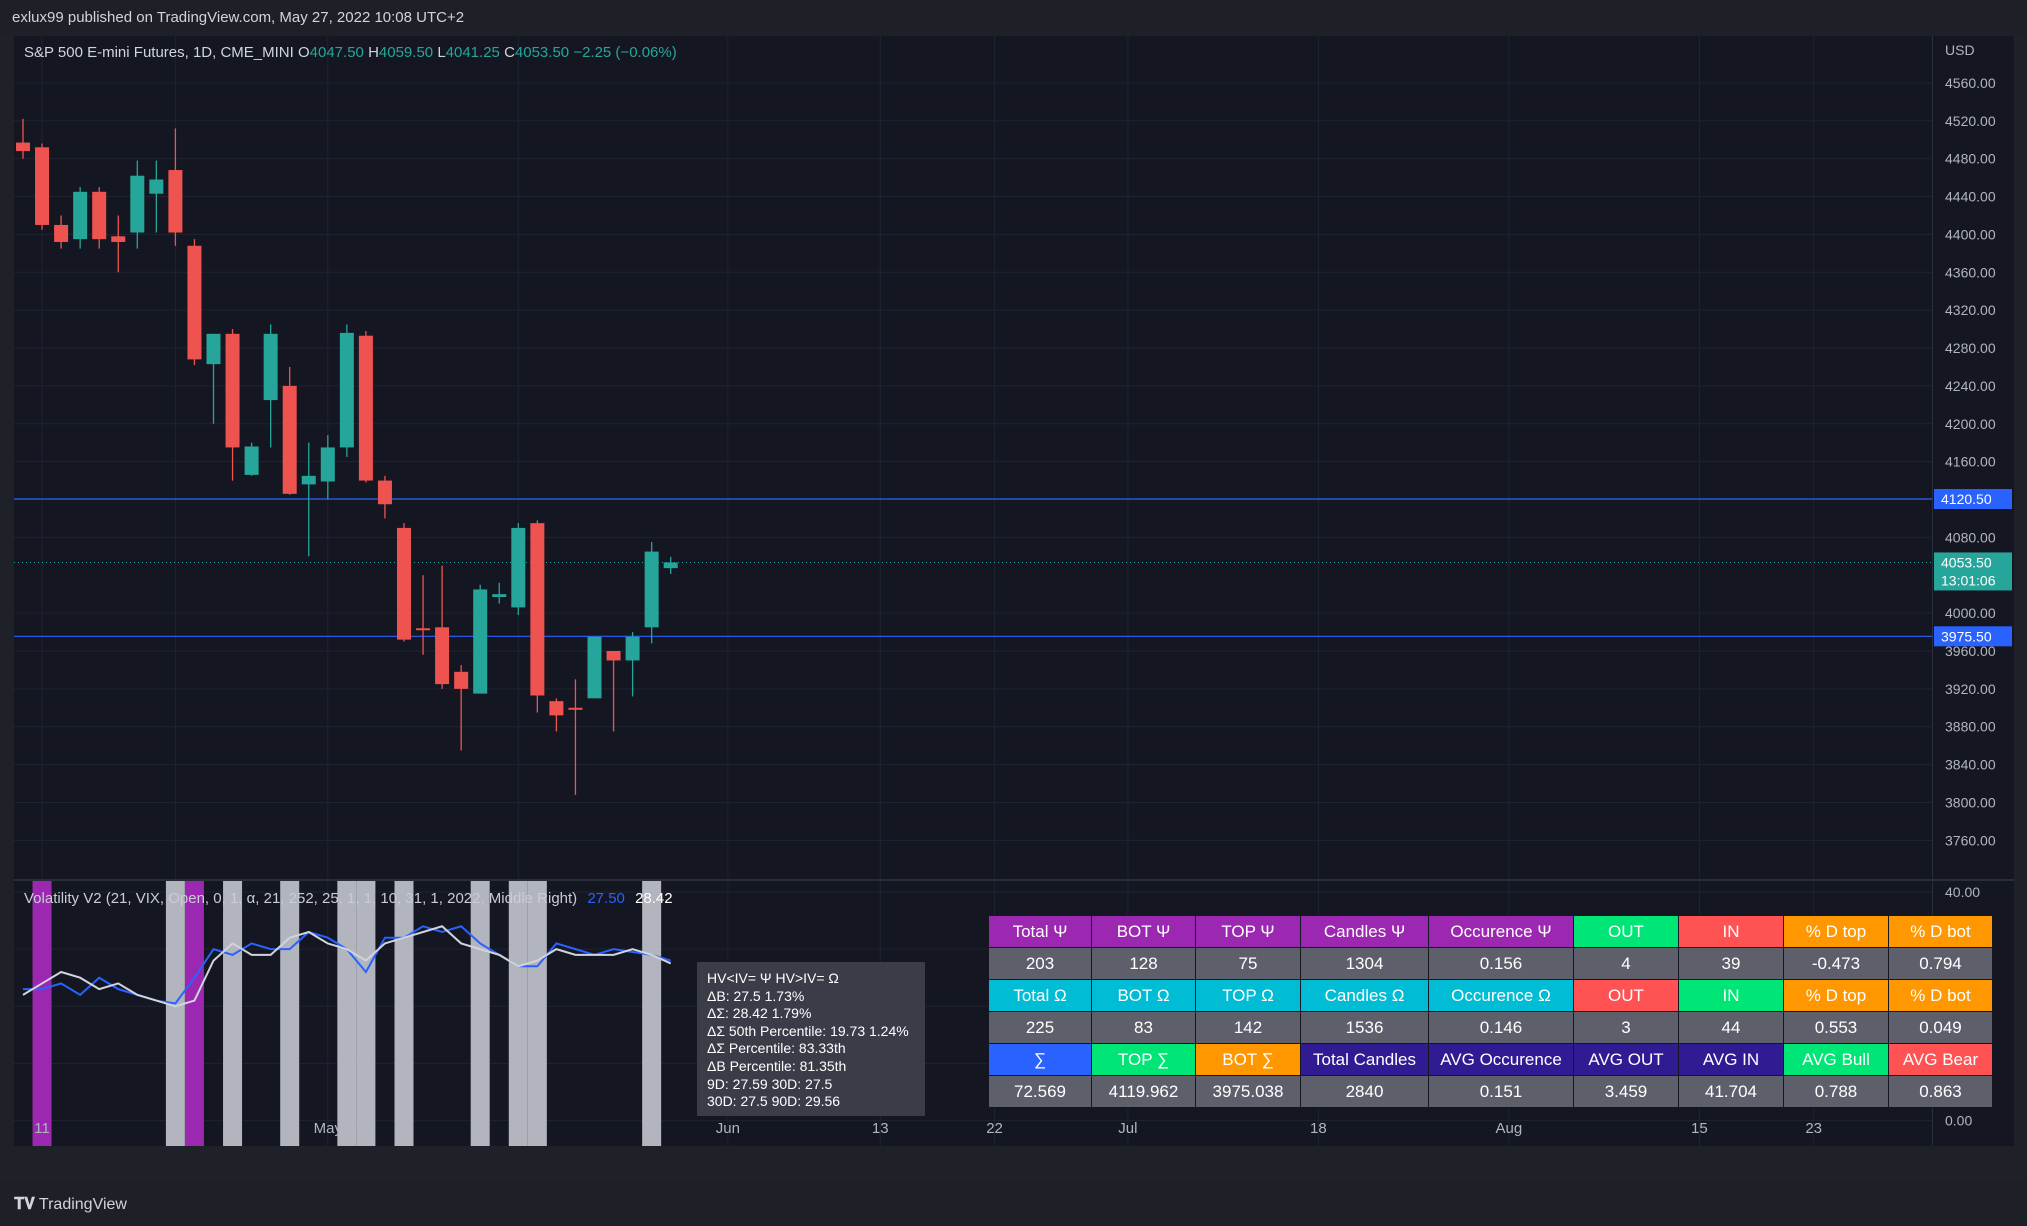 The height and width of the screenshot is (1226, 2027). I want to click on table-cell: BOT ∑, so click(1248, 1059).